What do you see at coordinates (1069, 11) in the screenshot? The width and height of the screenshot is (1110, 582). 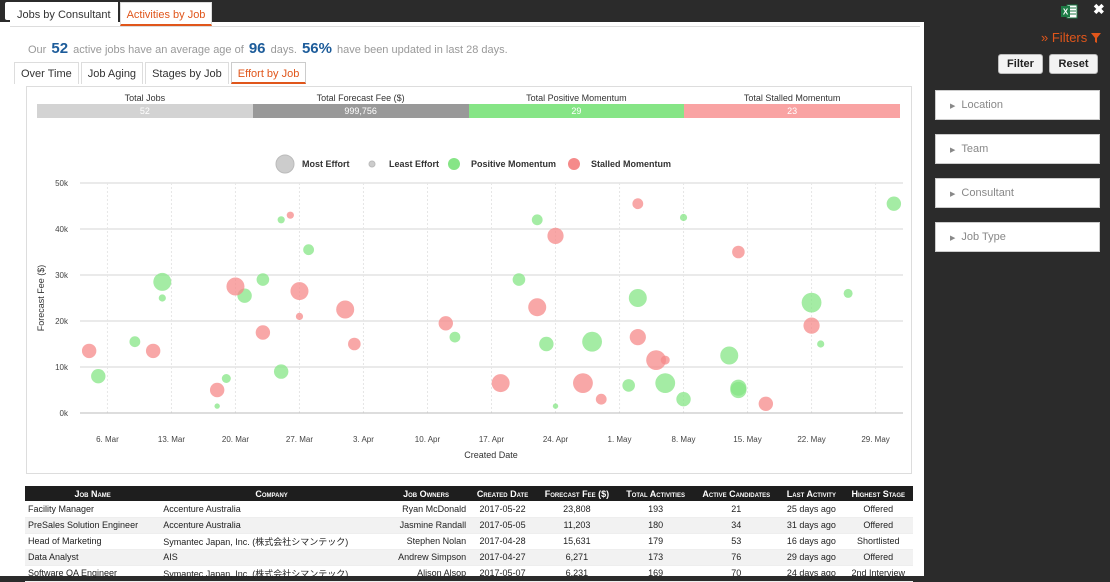 I see `excel-icon: X` at bounding box center [1069, 11].